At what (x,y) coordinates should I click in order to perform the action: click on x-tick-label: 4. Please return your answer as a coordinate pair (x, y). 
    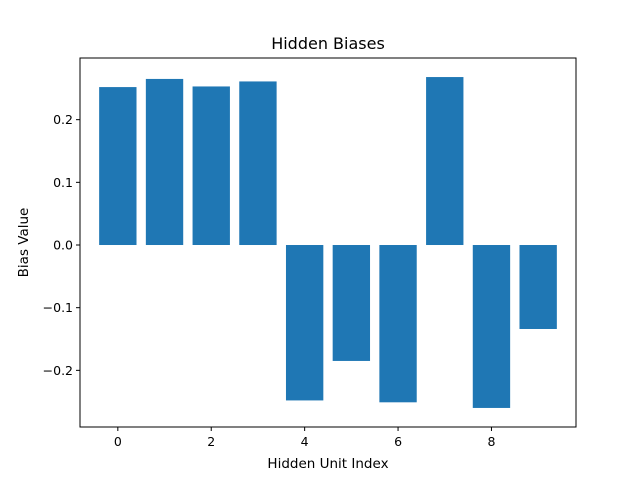
    Looking at the image, I should click on (305, 441).